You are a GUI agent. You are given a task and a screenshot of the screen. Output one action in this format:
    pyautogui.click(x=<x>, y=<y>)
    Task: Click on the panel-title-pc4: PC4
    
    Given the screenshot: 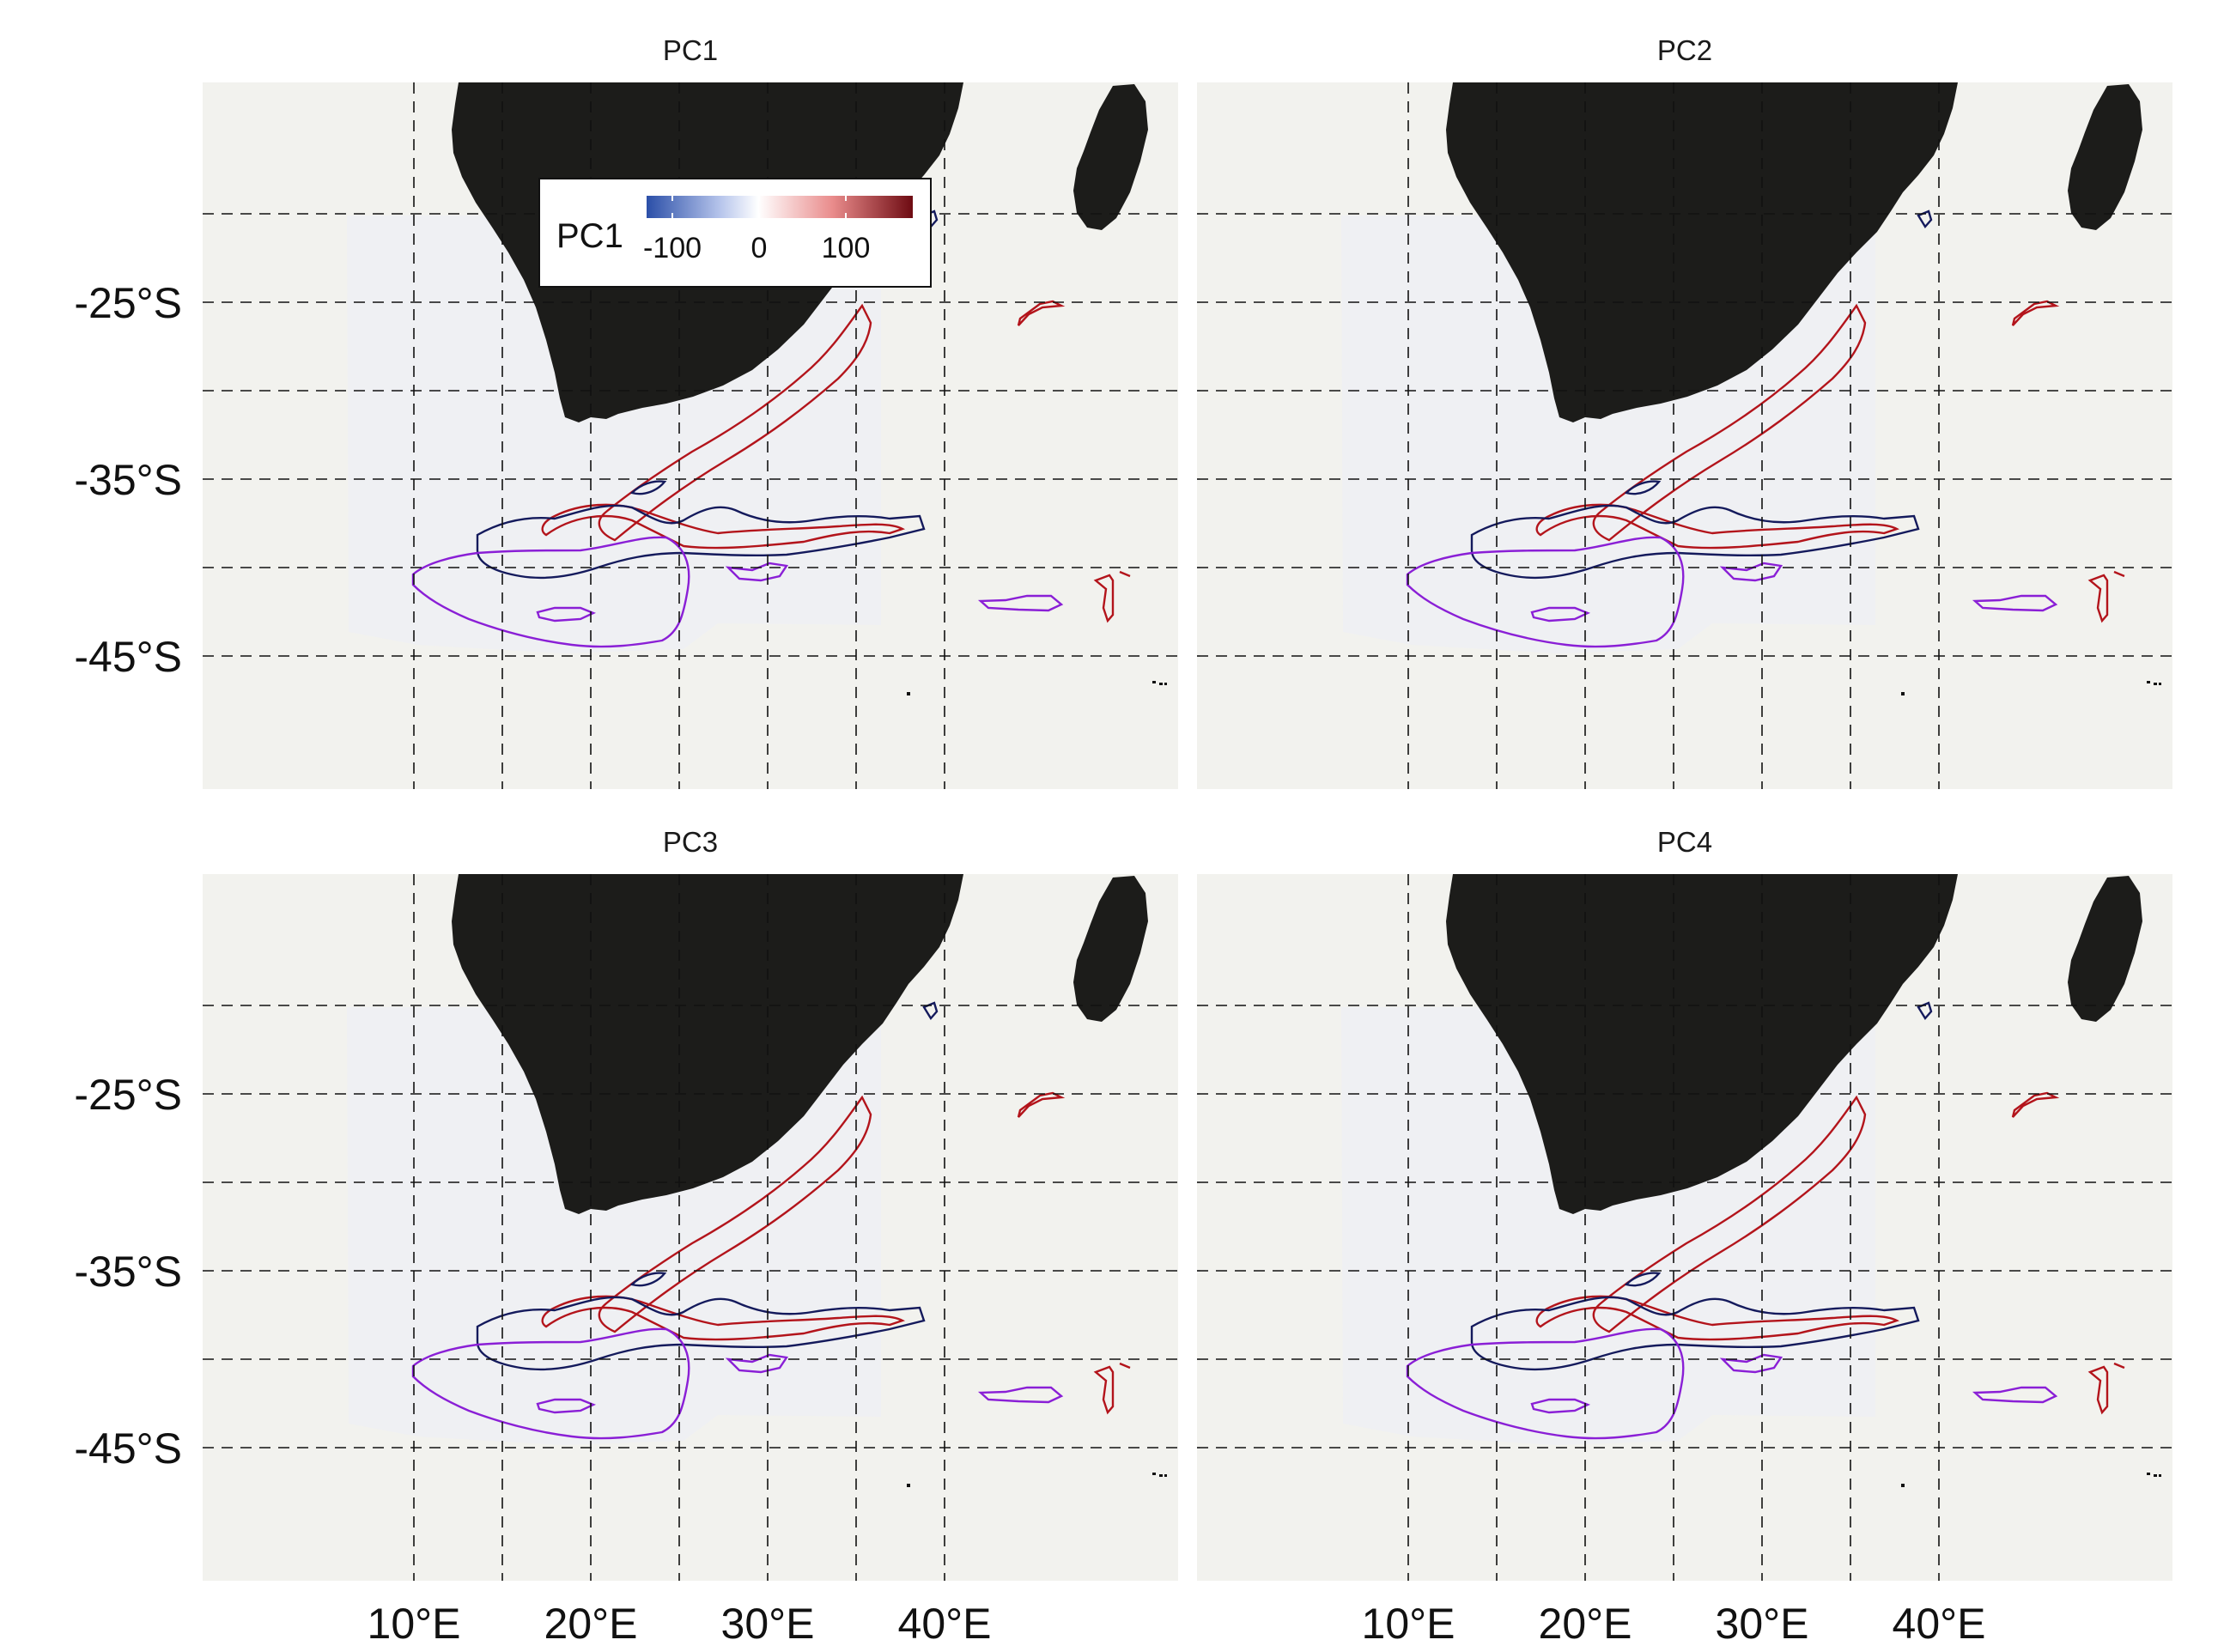 What is the action you would take?
    pyautogui.click(x=1684, y=842)
    